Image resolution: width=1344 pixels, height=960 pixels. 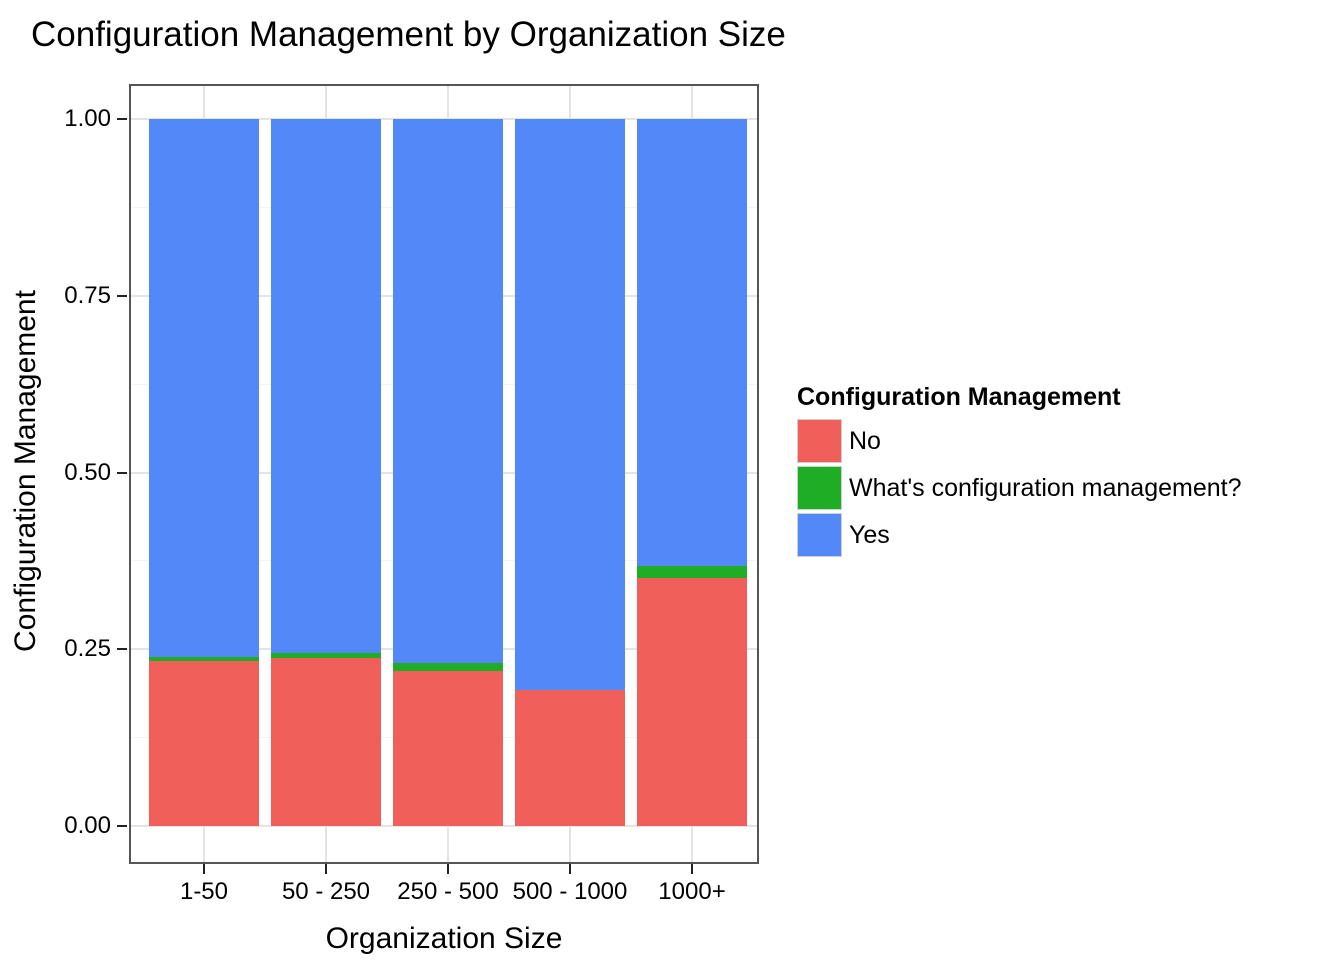 I want to click on x-tick-label: 50 - 250, so click(x=326, y=891).